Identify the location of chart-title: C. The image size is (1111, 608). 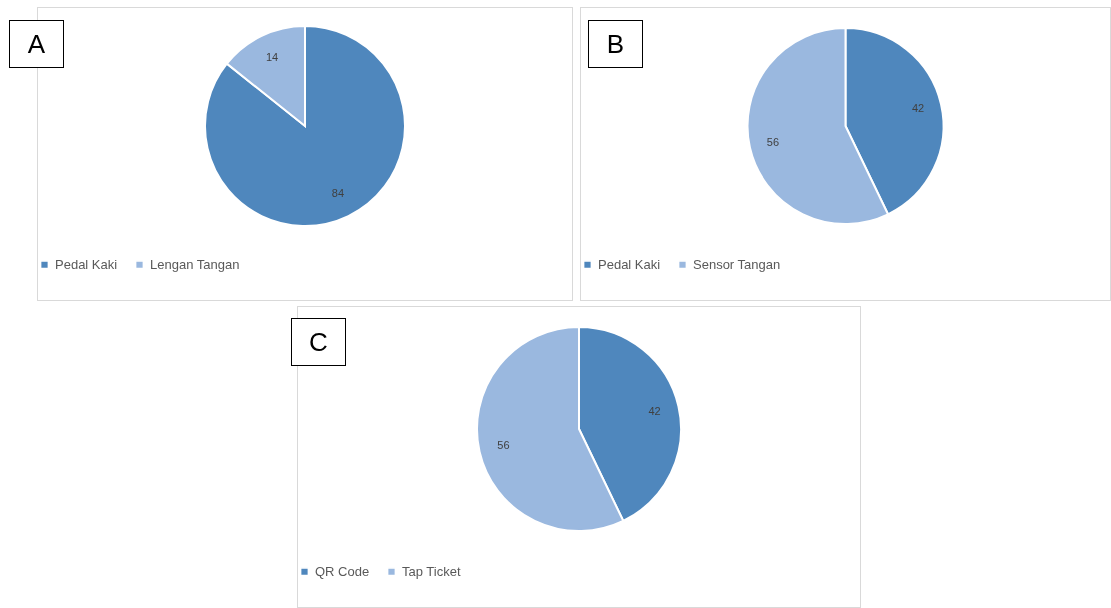
(318, 342).